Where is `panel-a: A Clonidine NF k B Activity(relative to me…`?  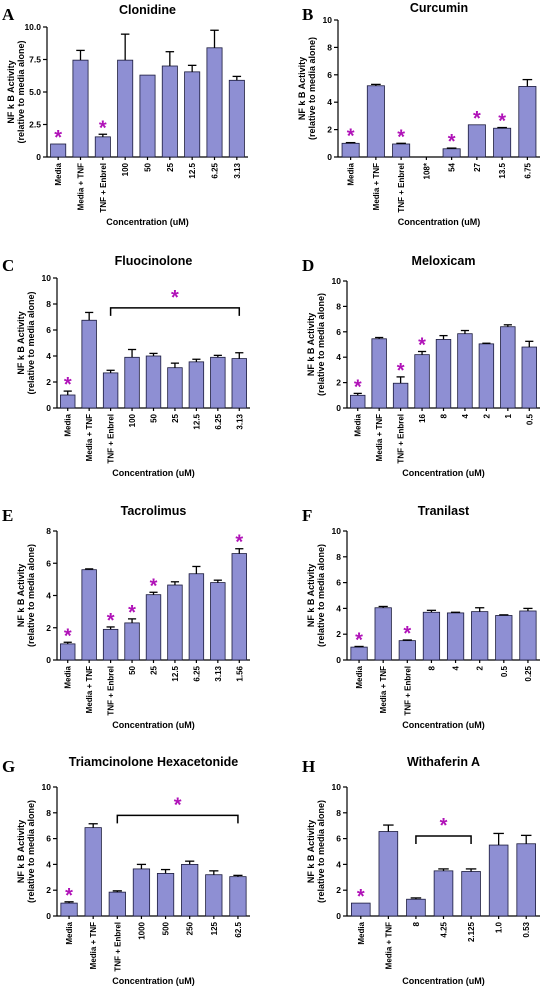 panel-a: A Clonidine NF k B Activity(relative to me… is located at coordinates (125, 115).